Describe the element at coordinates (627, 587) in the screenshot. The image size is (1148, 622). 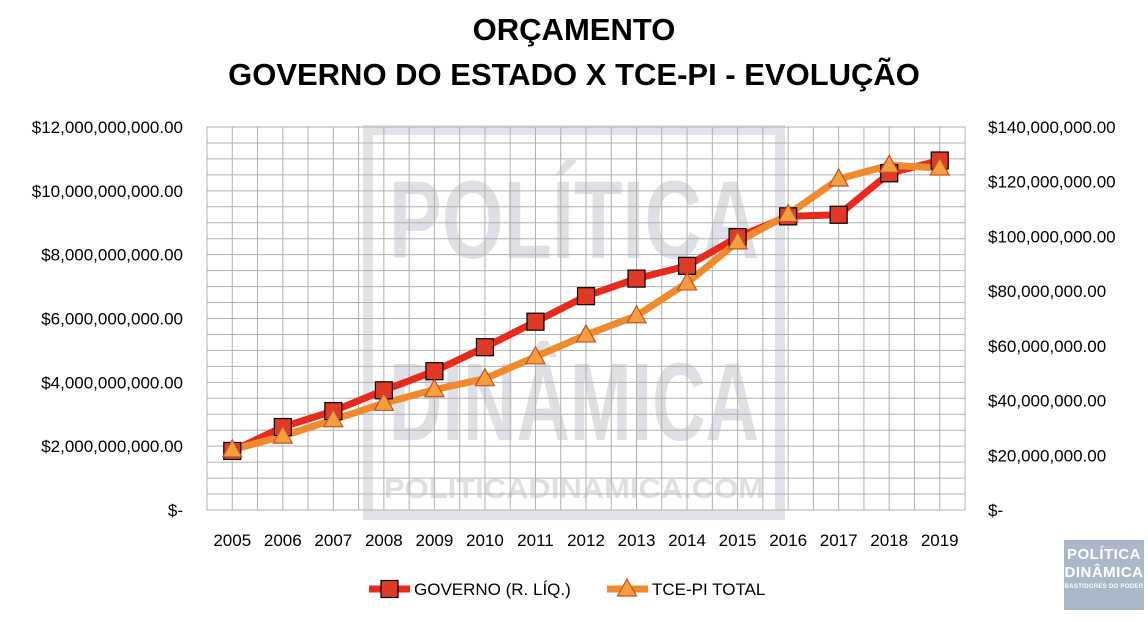
I see `legend-marker-tce` at that location.